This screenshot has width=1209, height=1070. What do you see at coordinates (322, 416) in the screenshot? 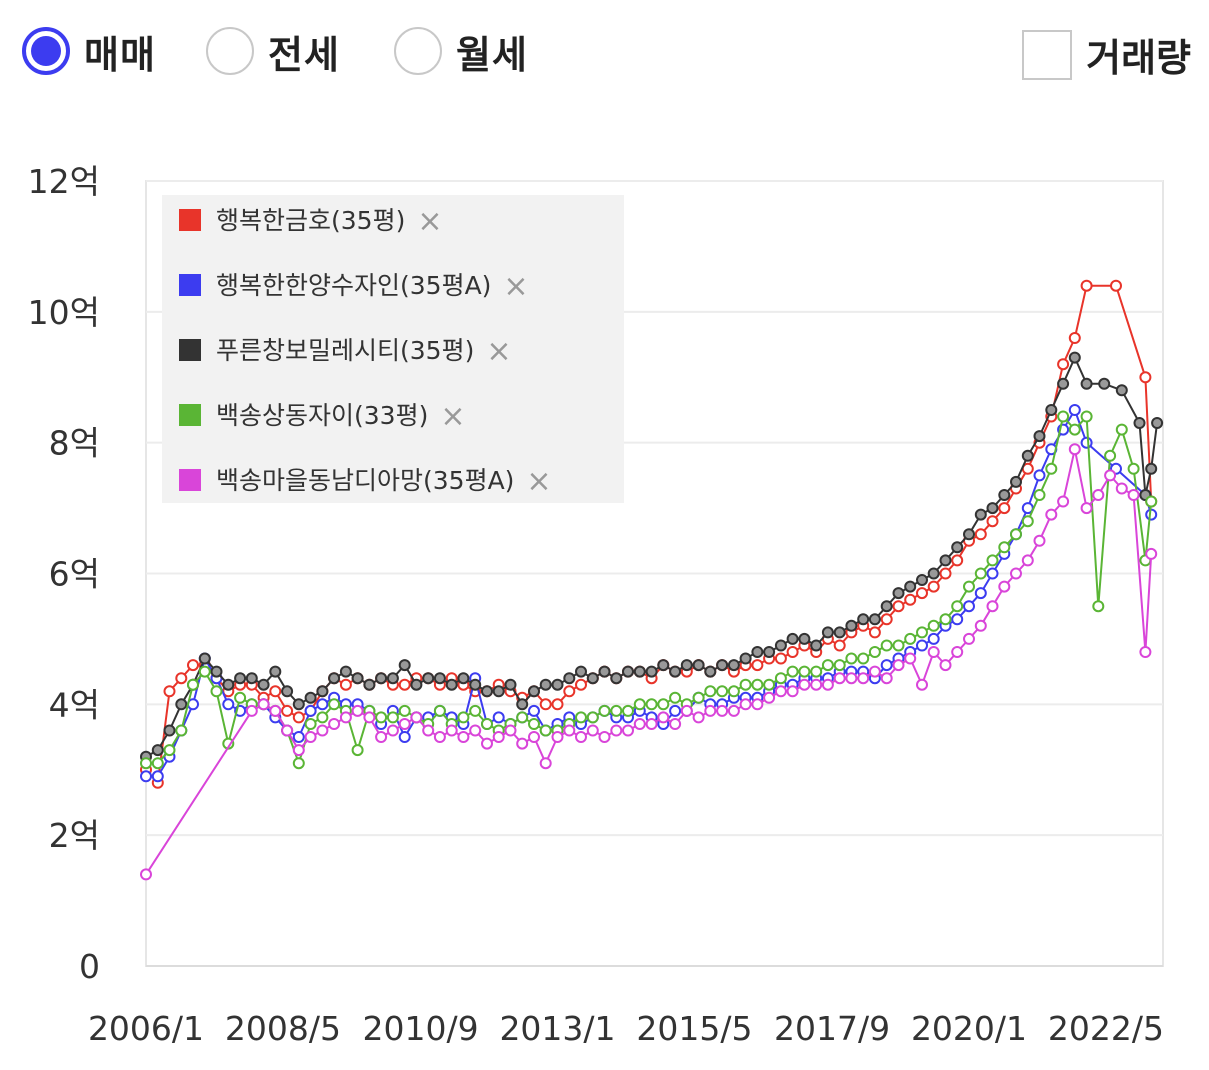
I see `legend-item: 백송상동자이(33평) ×` at bounding box center [322, 416].